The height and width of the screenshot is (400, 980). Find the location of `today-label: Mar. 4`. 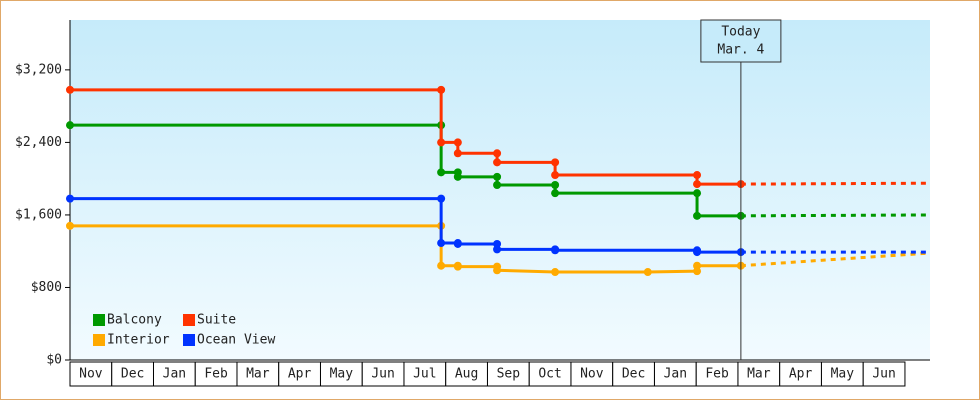

today-label: Mar. 4 is located at coordinates (740, 50).